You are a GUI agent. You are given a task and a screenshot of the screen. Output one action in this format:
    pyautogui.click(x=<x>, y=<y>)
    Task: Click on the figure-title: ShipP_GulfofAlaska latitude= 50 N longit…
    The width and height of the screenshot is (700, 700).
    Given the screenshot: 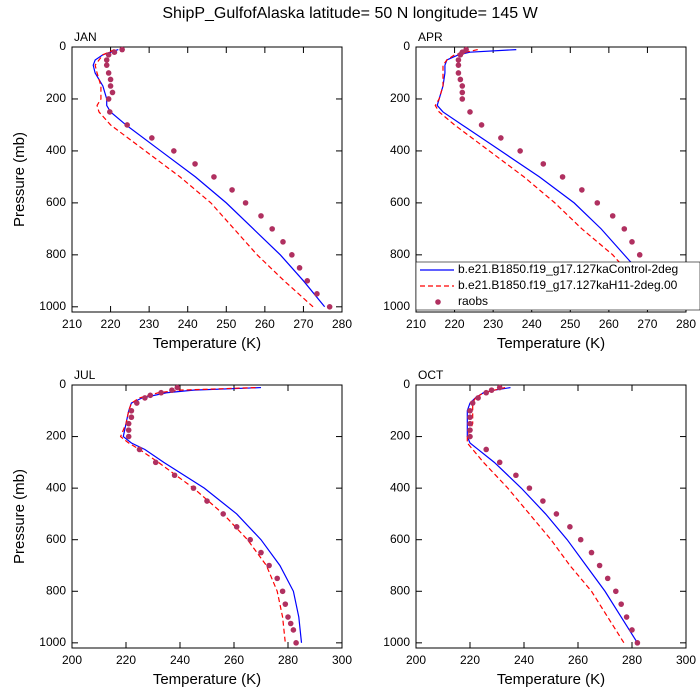 What is the action you would take?
    pyautogui.click(x=350, y=13)
    